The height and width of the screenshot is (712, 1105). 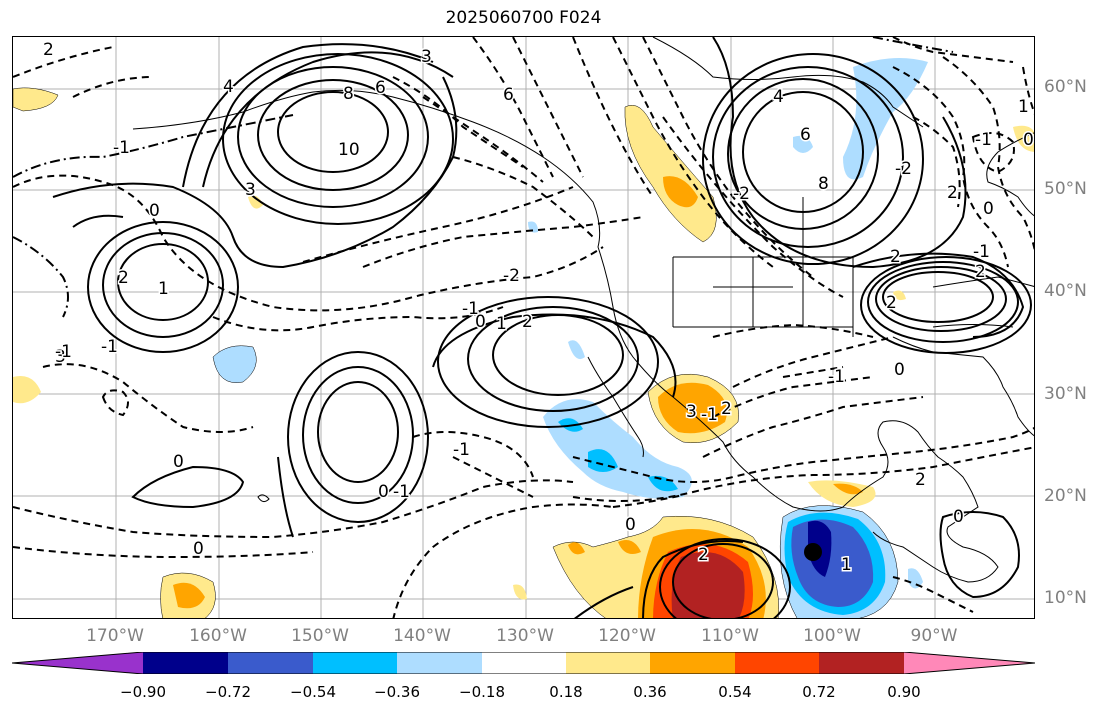 What do you see at coordinates (313, 692) in the screenshot?
I see `colorbar-tick: −0.54` at bounding box center [313, 692].